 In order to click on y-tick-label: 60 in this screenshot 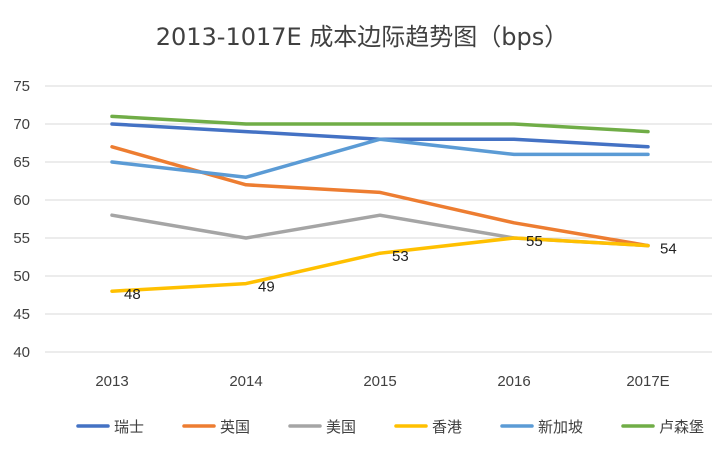, I will do `click(21, 200)`.